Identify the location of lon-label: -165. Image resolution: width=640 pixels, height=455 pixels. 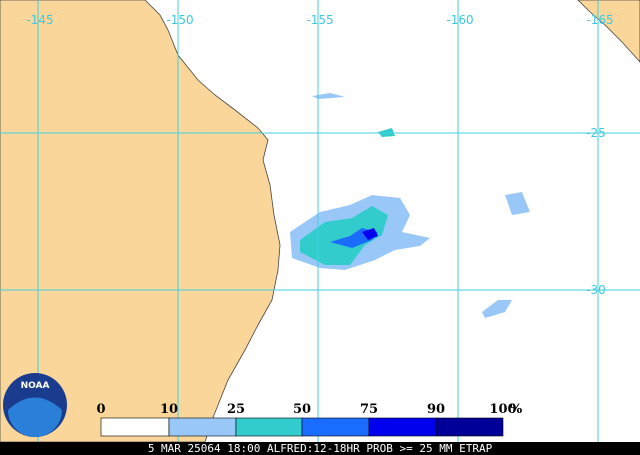
(599, 20).